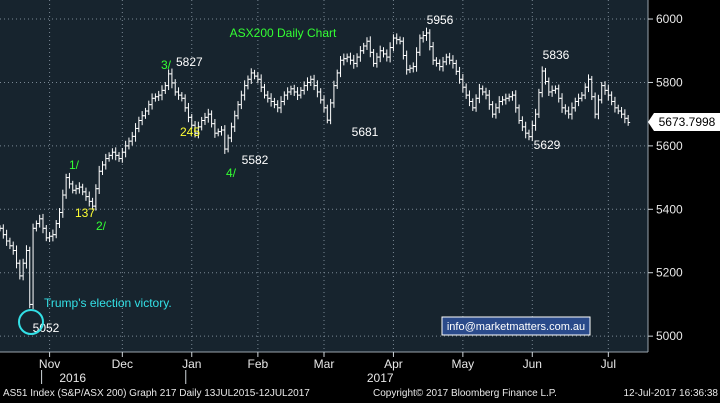  I want to click on annotation-5681: 5681, so click(365, 132).